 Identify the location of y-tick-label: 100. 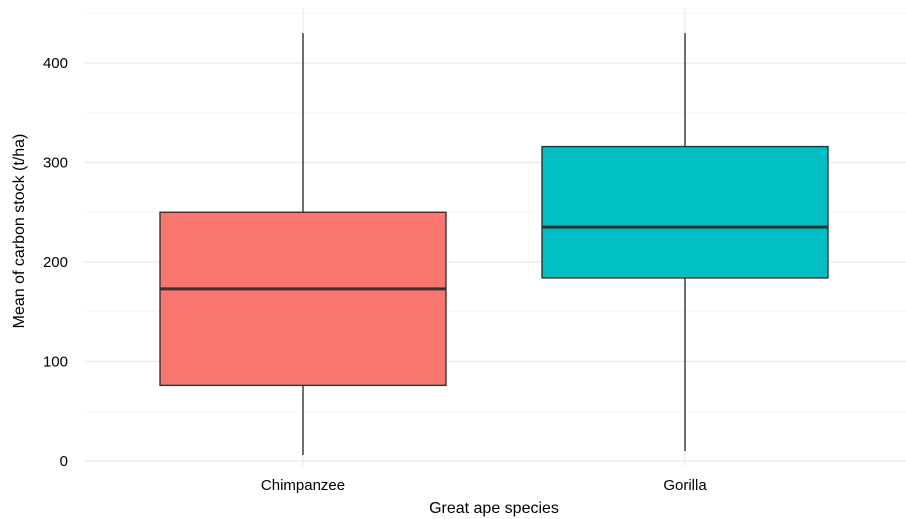
(55, 362).